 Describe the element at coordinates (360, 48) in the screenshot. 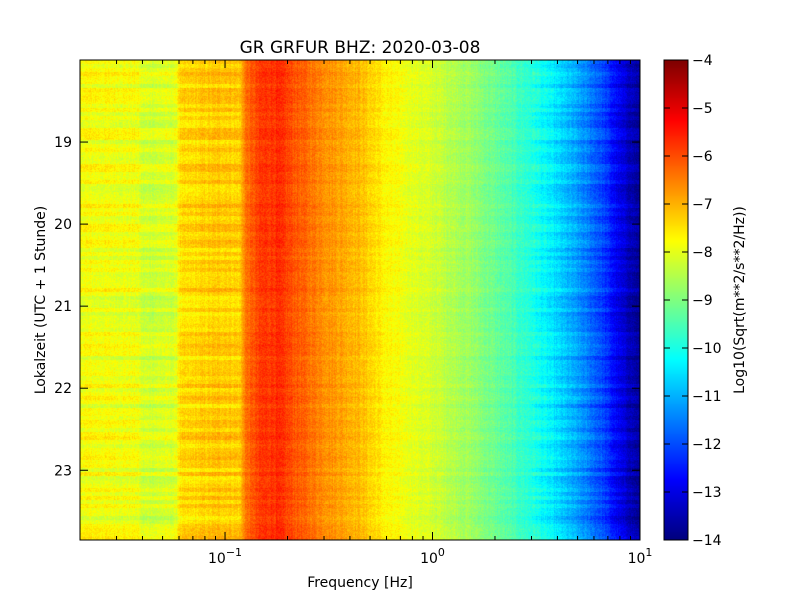

I see `chart-title: GR GRFUR BHZ: 2020-03-08` at that location.